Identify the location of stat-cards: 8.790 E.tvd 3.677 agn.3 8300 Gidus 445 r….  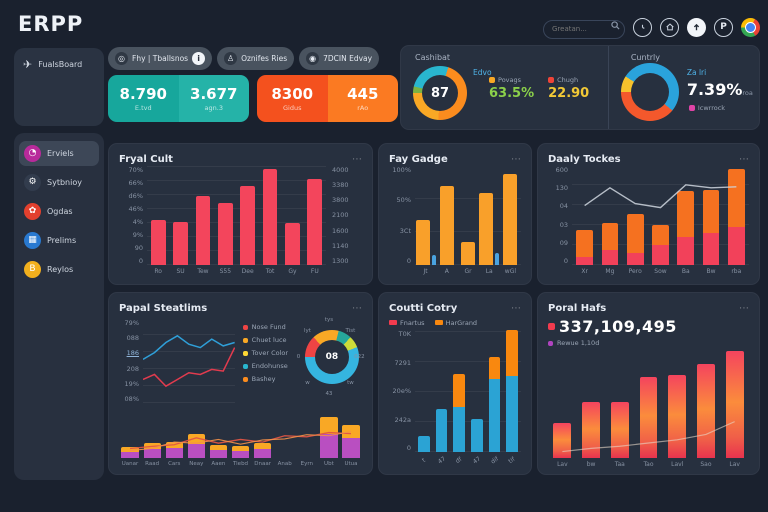
(253, 98).